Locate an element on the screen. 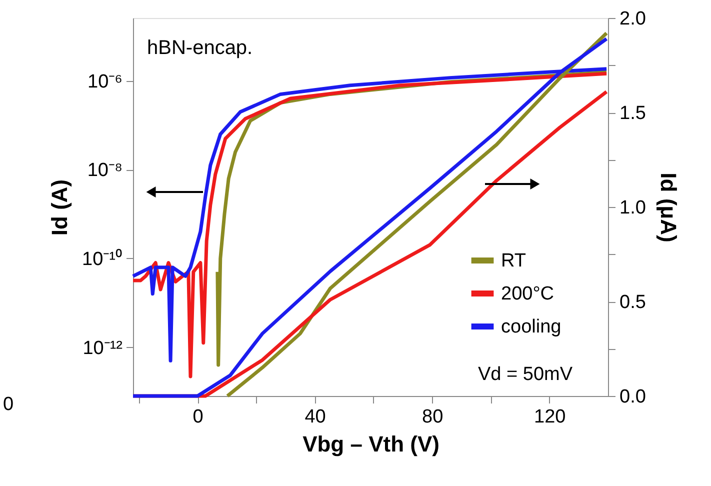  y2-axis-title: Id (μA) is located at coordinates (668, 207).